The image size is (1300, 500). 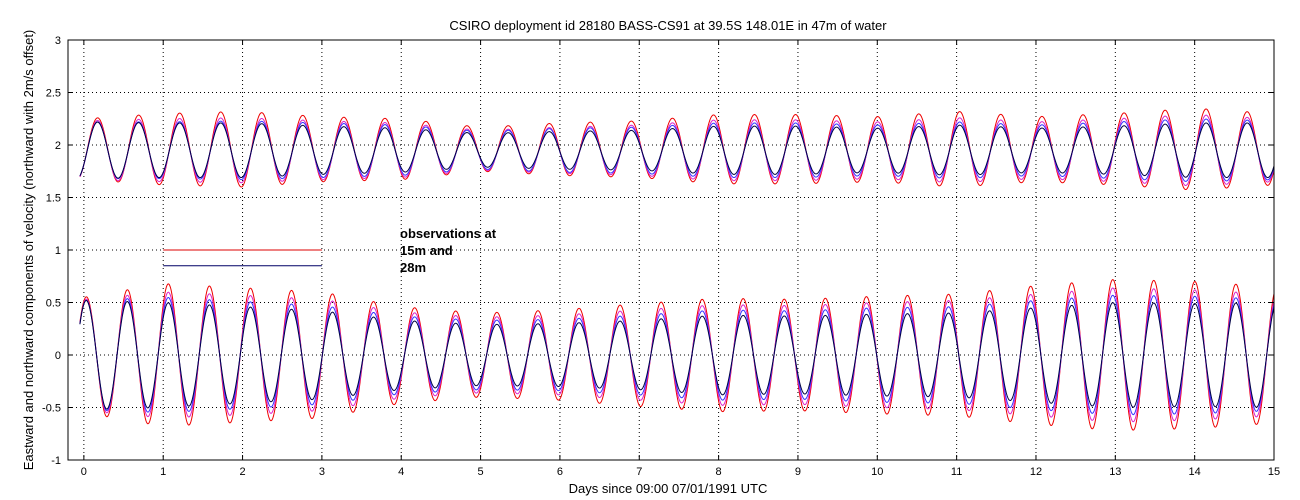 I want to click on x-tick-label: 15, so click(x=1274, y=472).